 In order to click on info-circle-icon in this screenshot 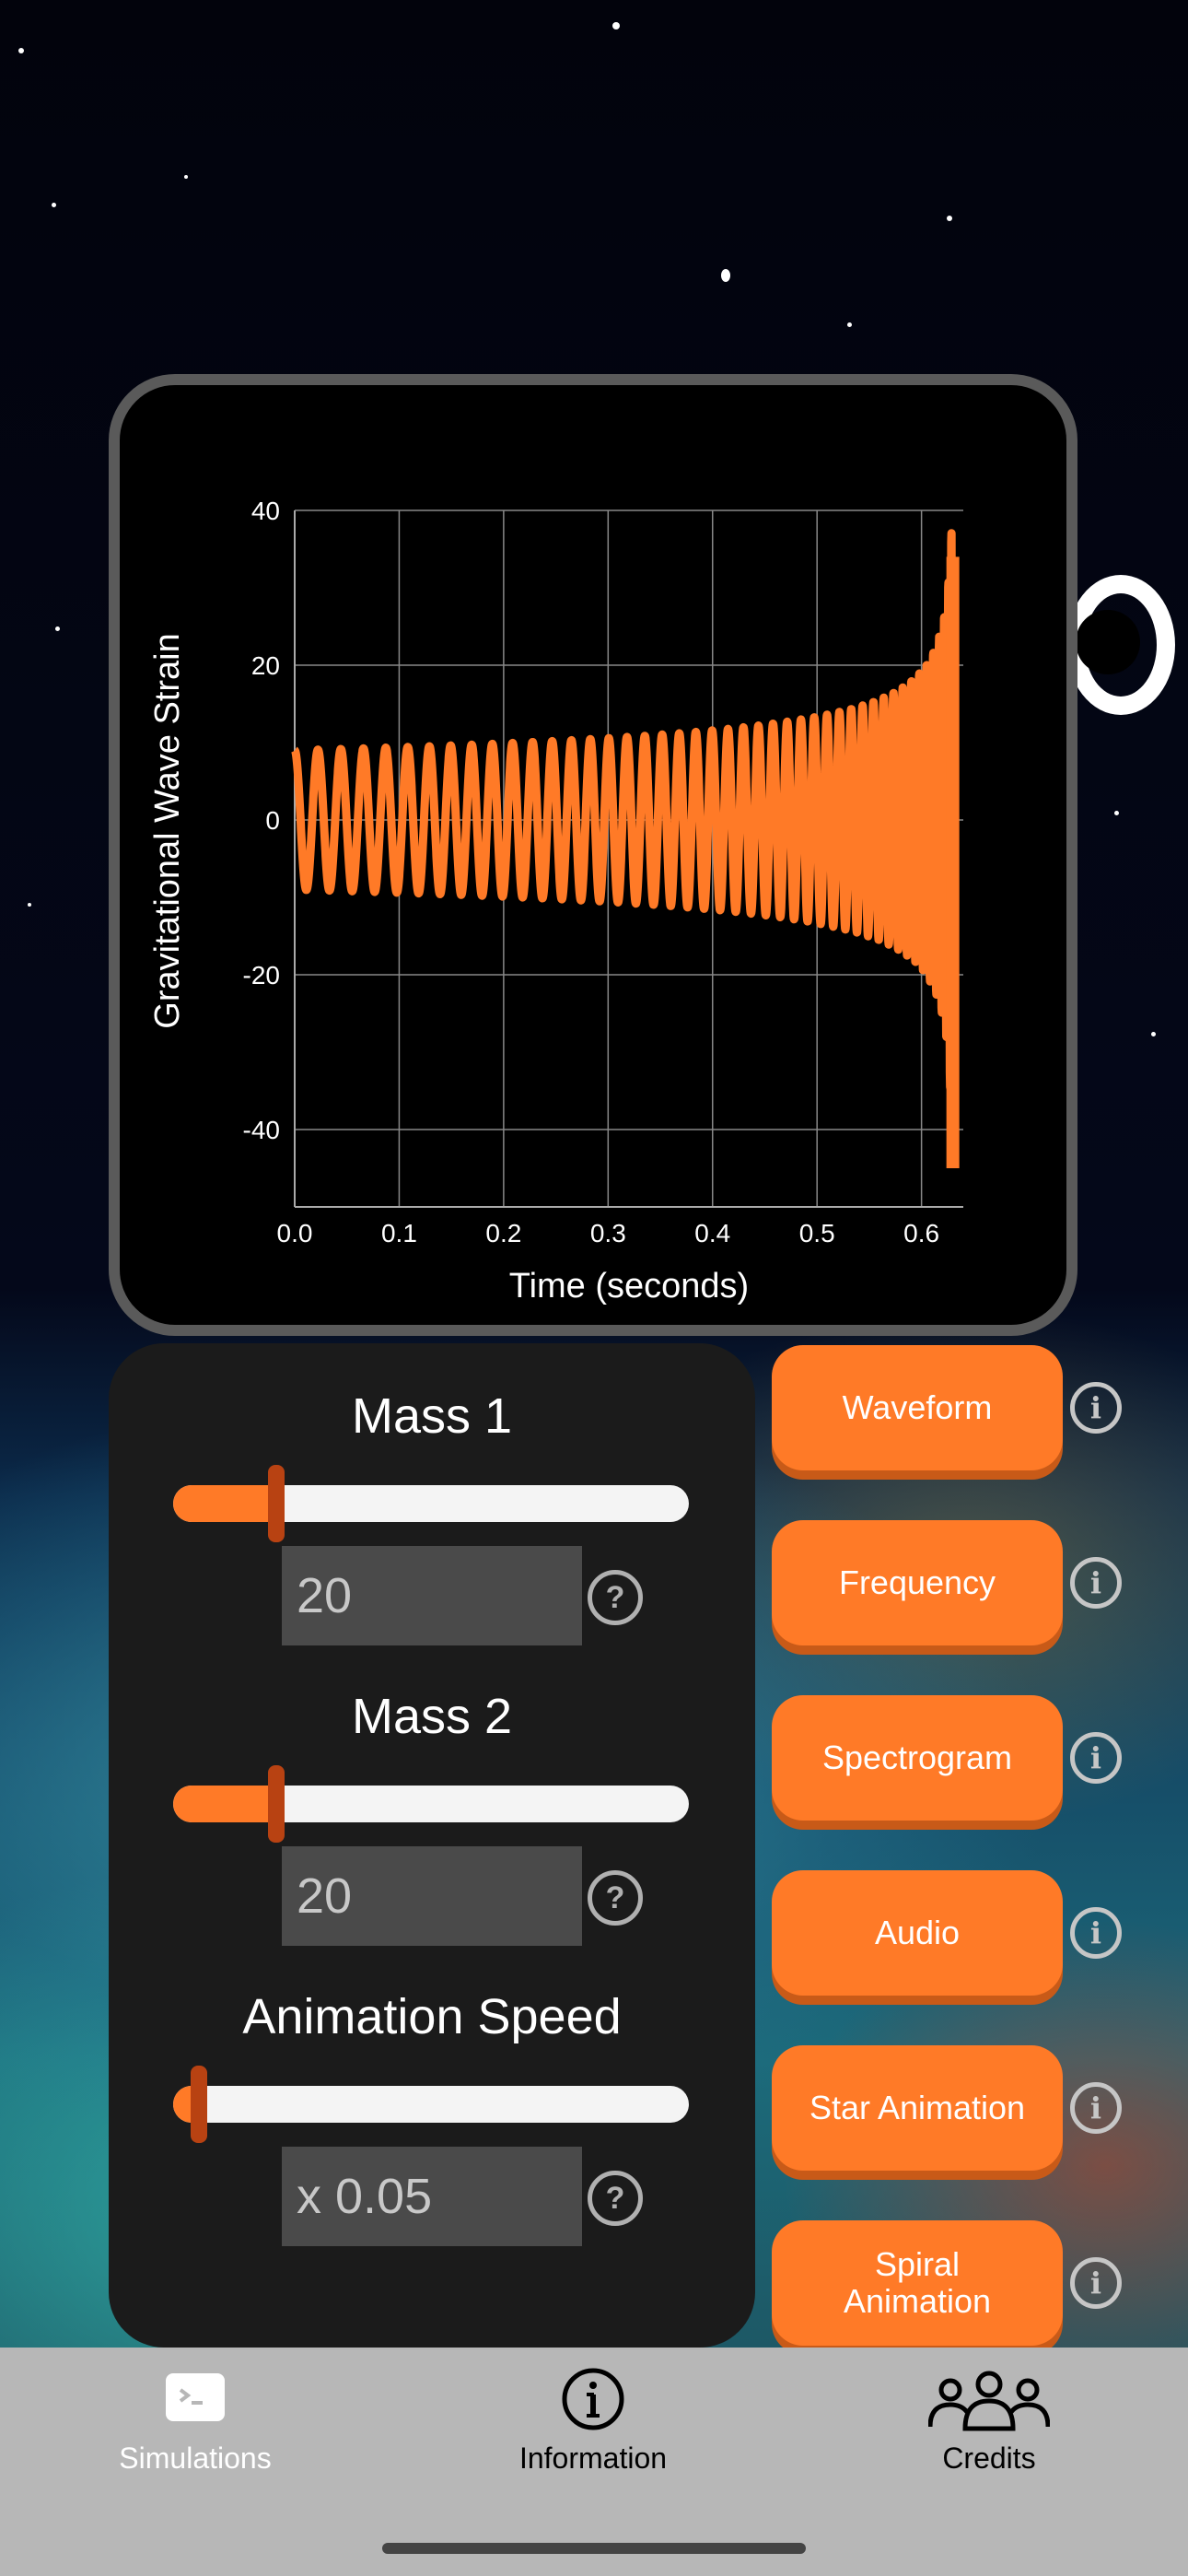, I will do `click(593, 2399)`.